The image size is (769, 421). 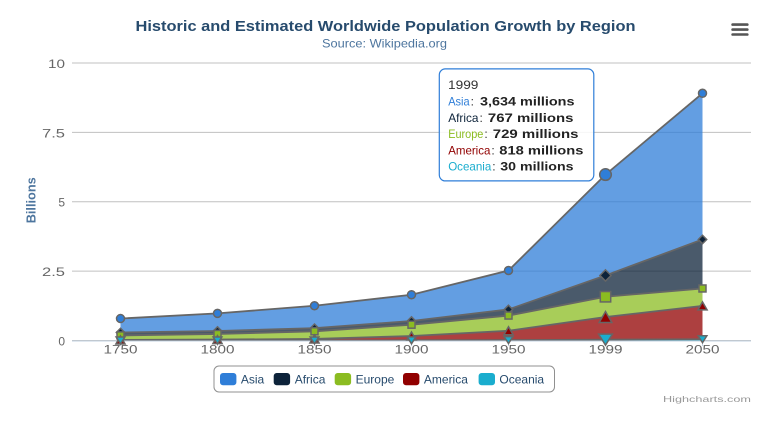 I want to click on svg-text: 1750, so click(x=121, y=350).